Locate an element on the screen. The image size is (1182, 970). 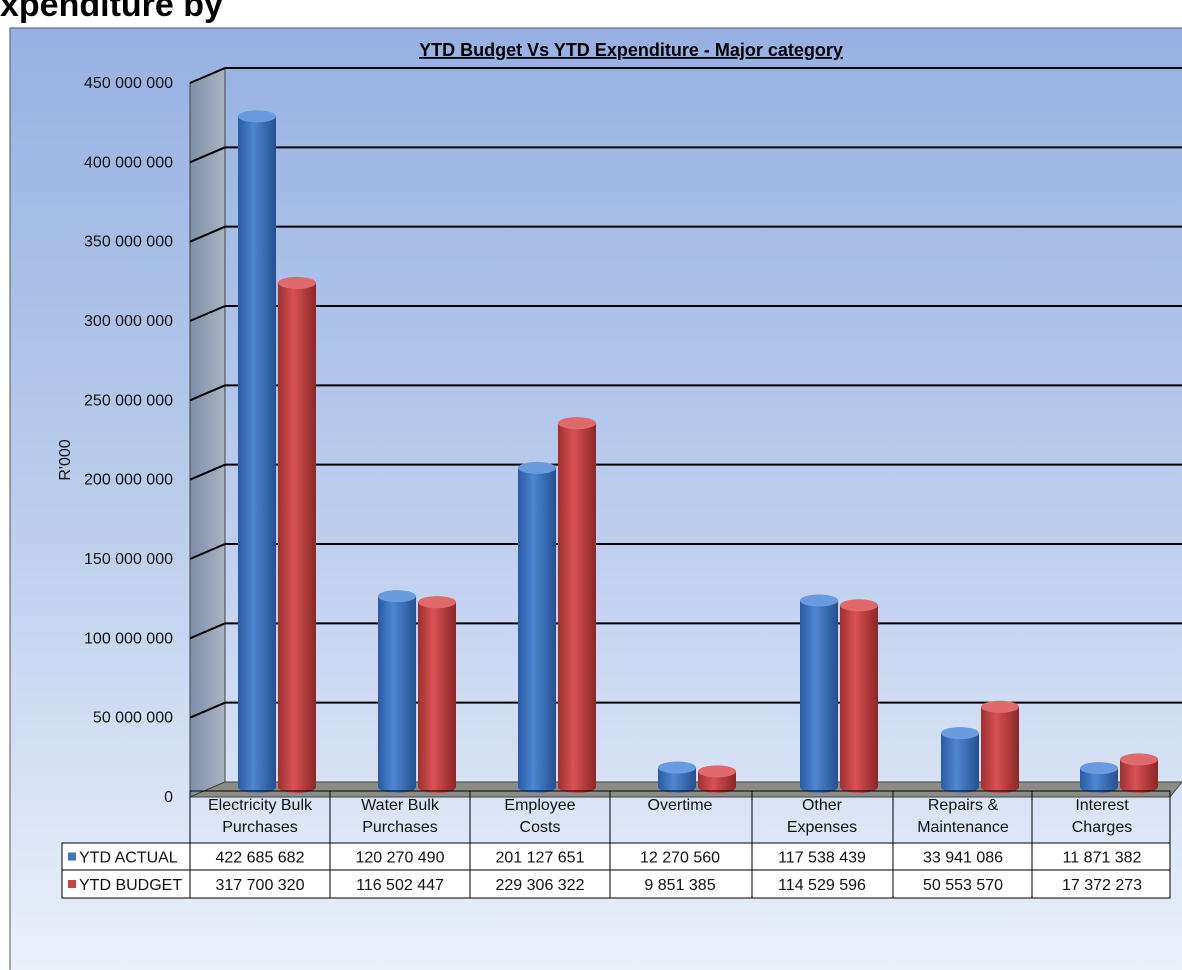
legend-swatch-budget is located at coordinates (72, 884).